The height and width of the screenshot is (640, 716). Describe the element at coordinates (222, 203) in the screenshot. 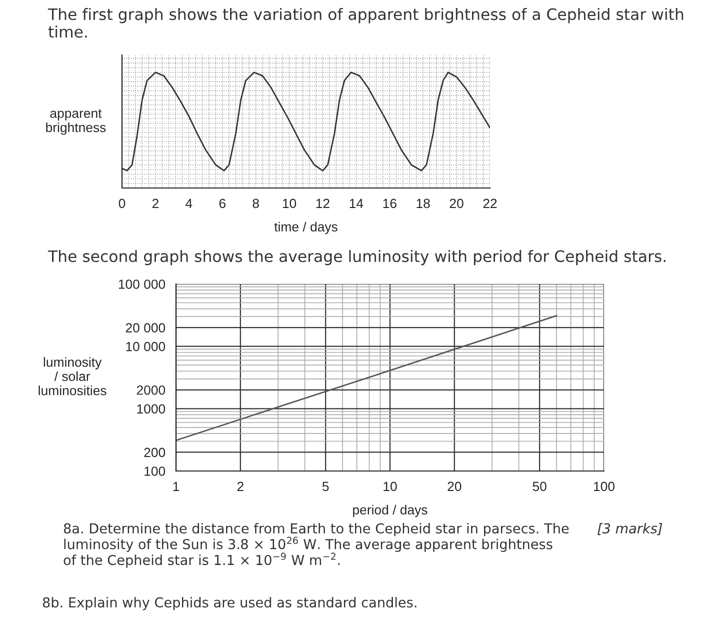

I see `x-tick-label: 6` at that location.